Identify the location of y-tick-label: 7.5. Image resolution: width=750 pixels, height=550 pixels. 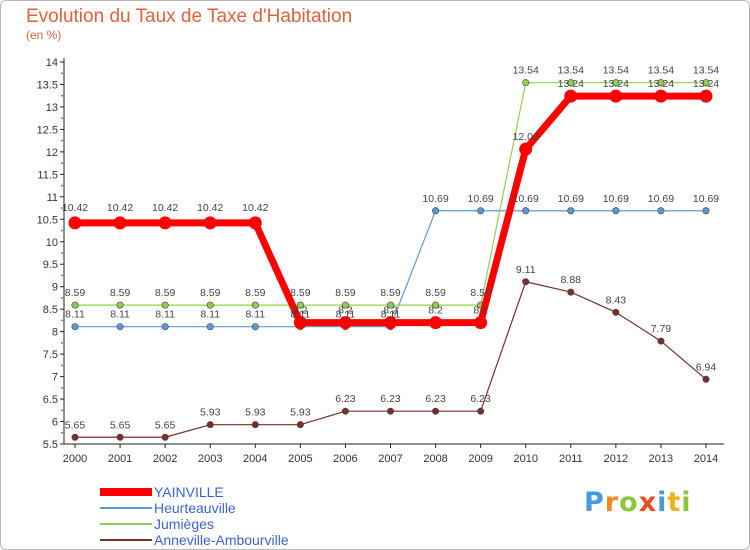
(50, 355).